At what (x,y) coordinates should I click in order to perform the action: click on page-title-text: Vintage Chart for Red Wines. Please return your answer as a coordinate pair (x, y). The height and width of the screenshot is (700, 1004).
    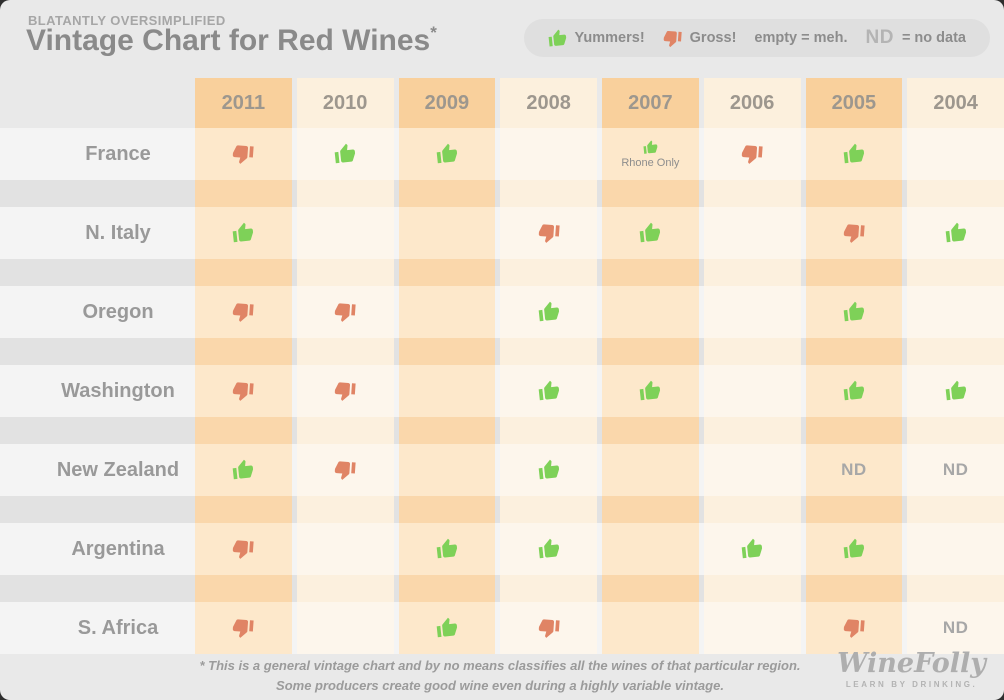
    Looking at the image, I should click on (228, 40).